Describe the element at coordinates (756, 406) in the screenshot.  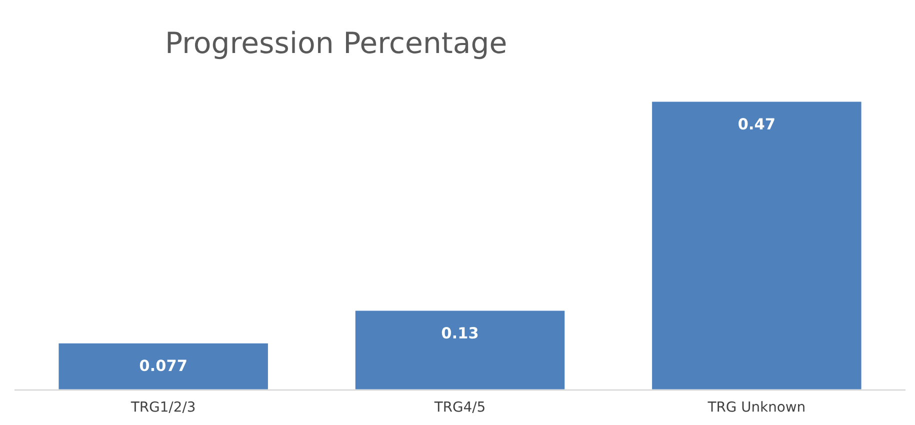
I see `x-tick-label: TRG Unknown` at that location.